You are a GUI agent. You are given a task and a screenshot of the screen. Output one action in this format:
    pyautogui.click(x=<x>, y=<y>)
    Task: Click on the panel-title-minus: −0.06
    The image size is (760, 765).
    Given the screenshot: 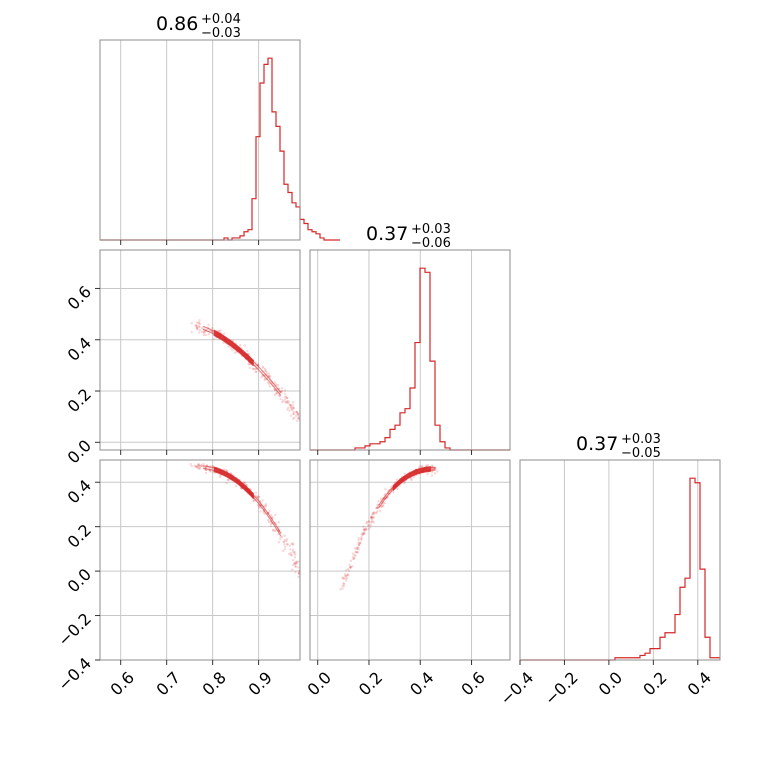 What is the action you would take?
    pyautogui.click(x=431, y=243)
    